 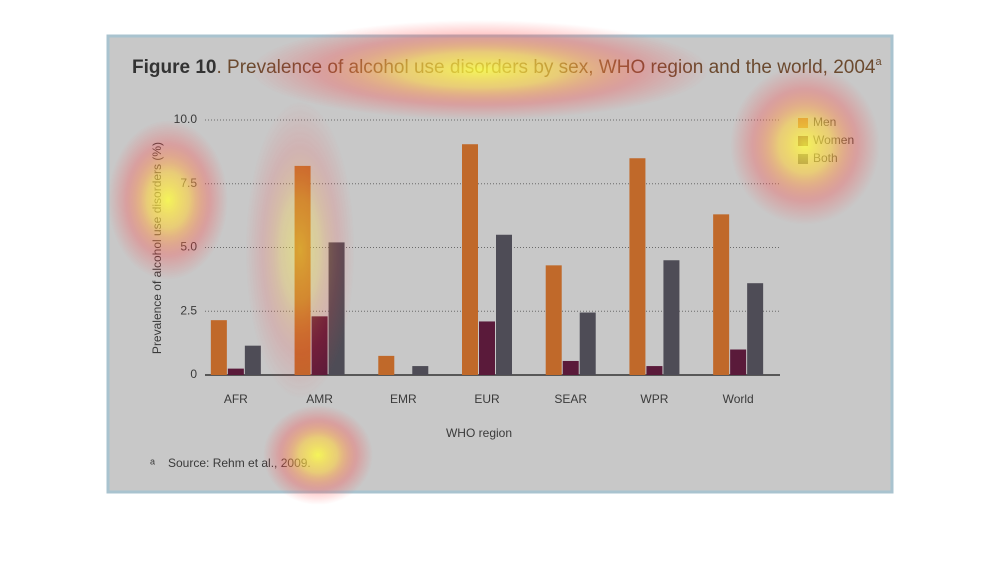 I want to click on x-tick-label: SEAR, so click(x=570, y=399).